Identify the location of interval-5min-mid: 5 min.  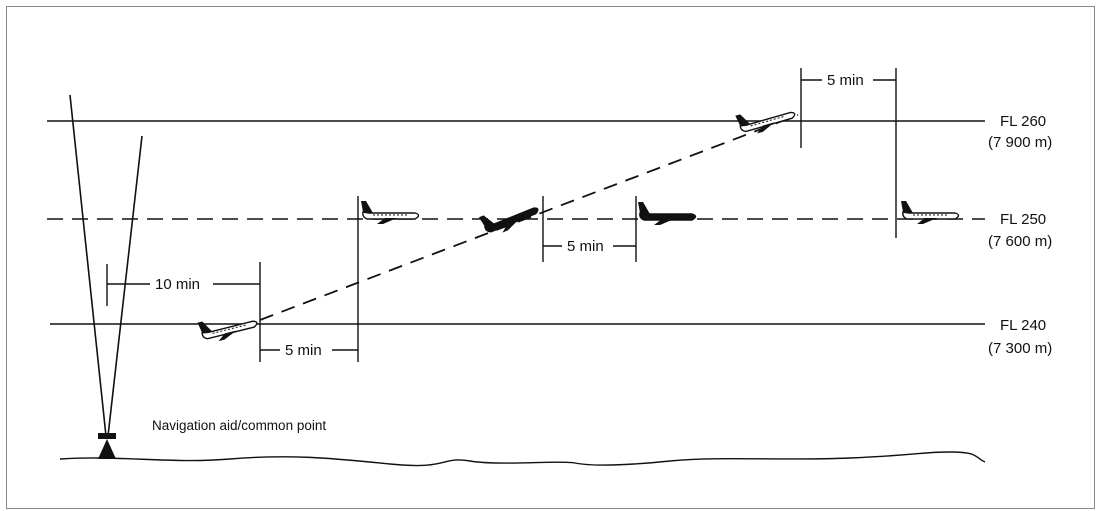
(585, 246).